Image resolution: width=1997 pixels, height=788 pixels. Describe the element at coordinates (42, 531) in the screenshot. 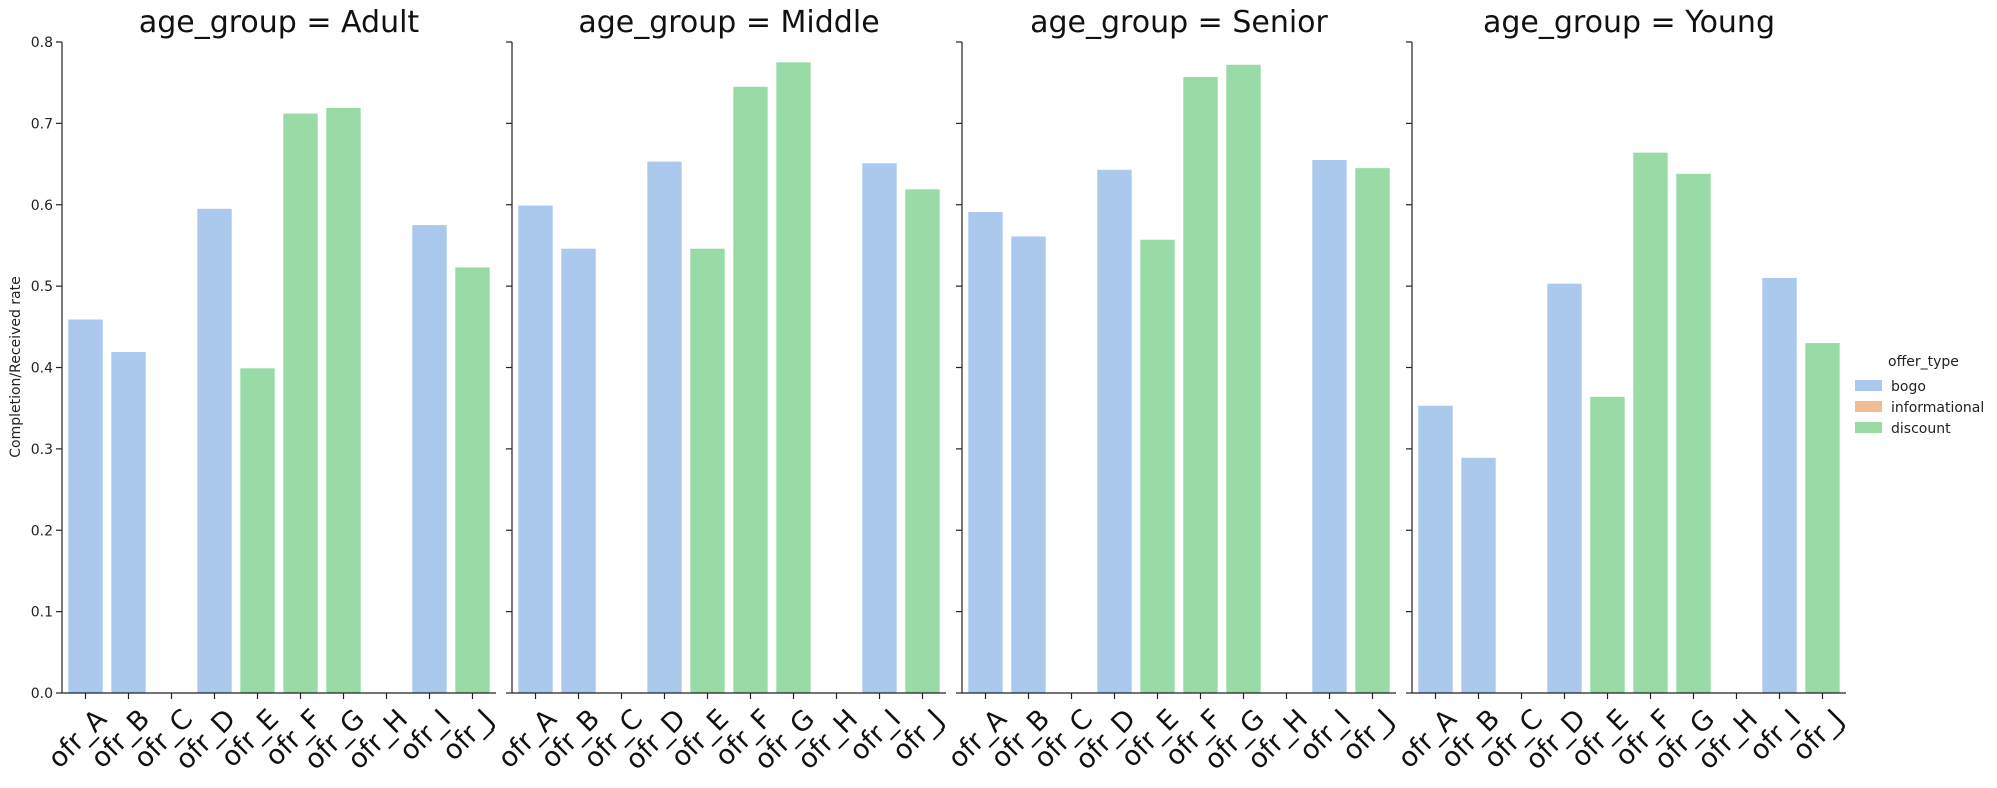

I see `y-tick-label: 0.2` at that location.